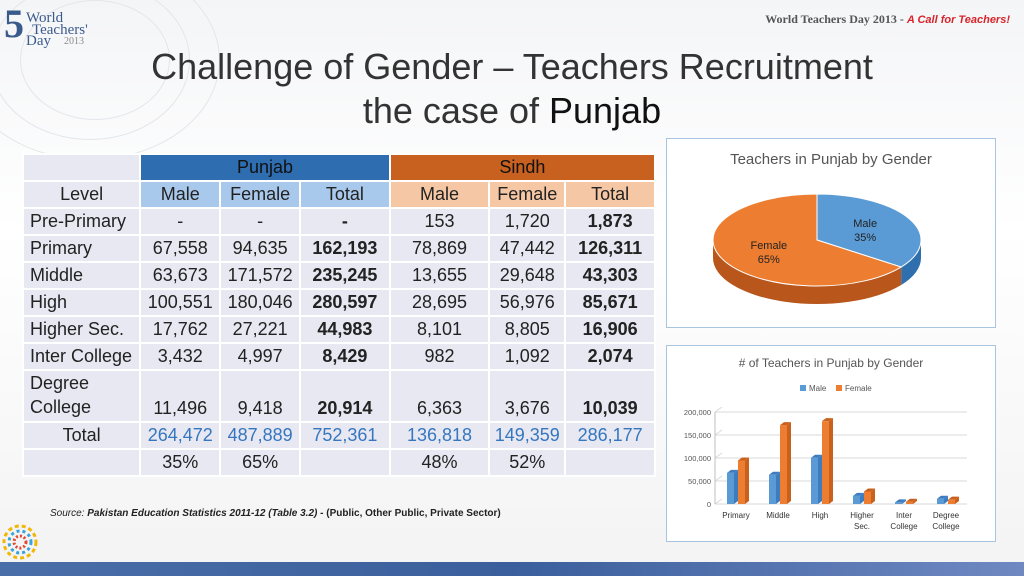 The height and width of the screenshot is (576, 1024). What do you see at coordinates (697, 435) in the screenshot?
I see `y-tick-label: 150,000` at bounding box center [697, 435].